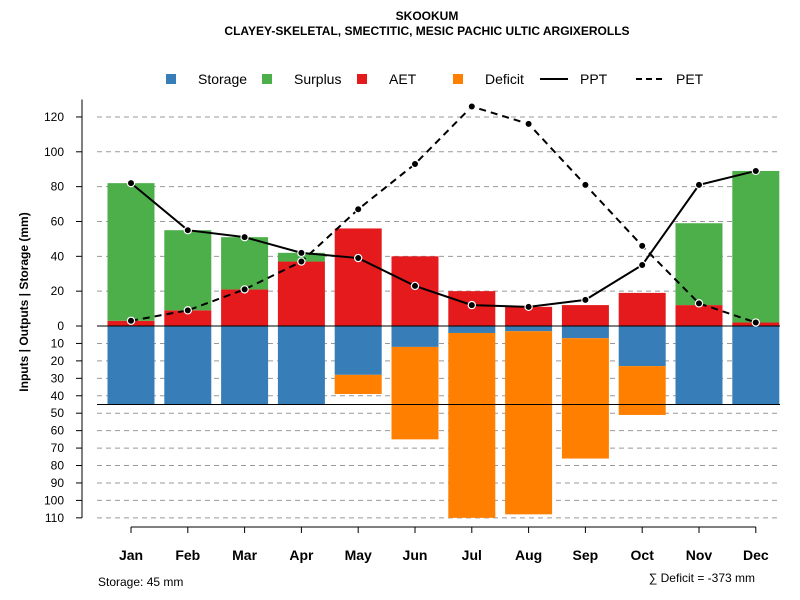 This screenshot has height=600, width=800. What do you see at coordinates (643, 555) in the screenshot?
I see `x-tick-label: Oct` at bounding box center [643, 555].